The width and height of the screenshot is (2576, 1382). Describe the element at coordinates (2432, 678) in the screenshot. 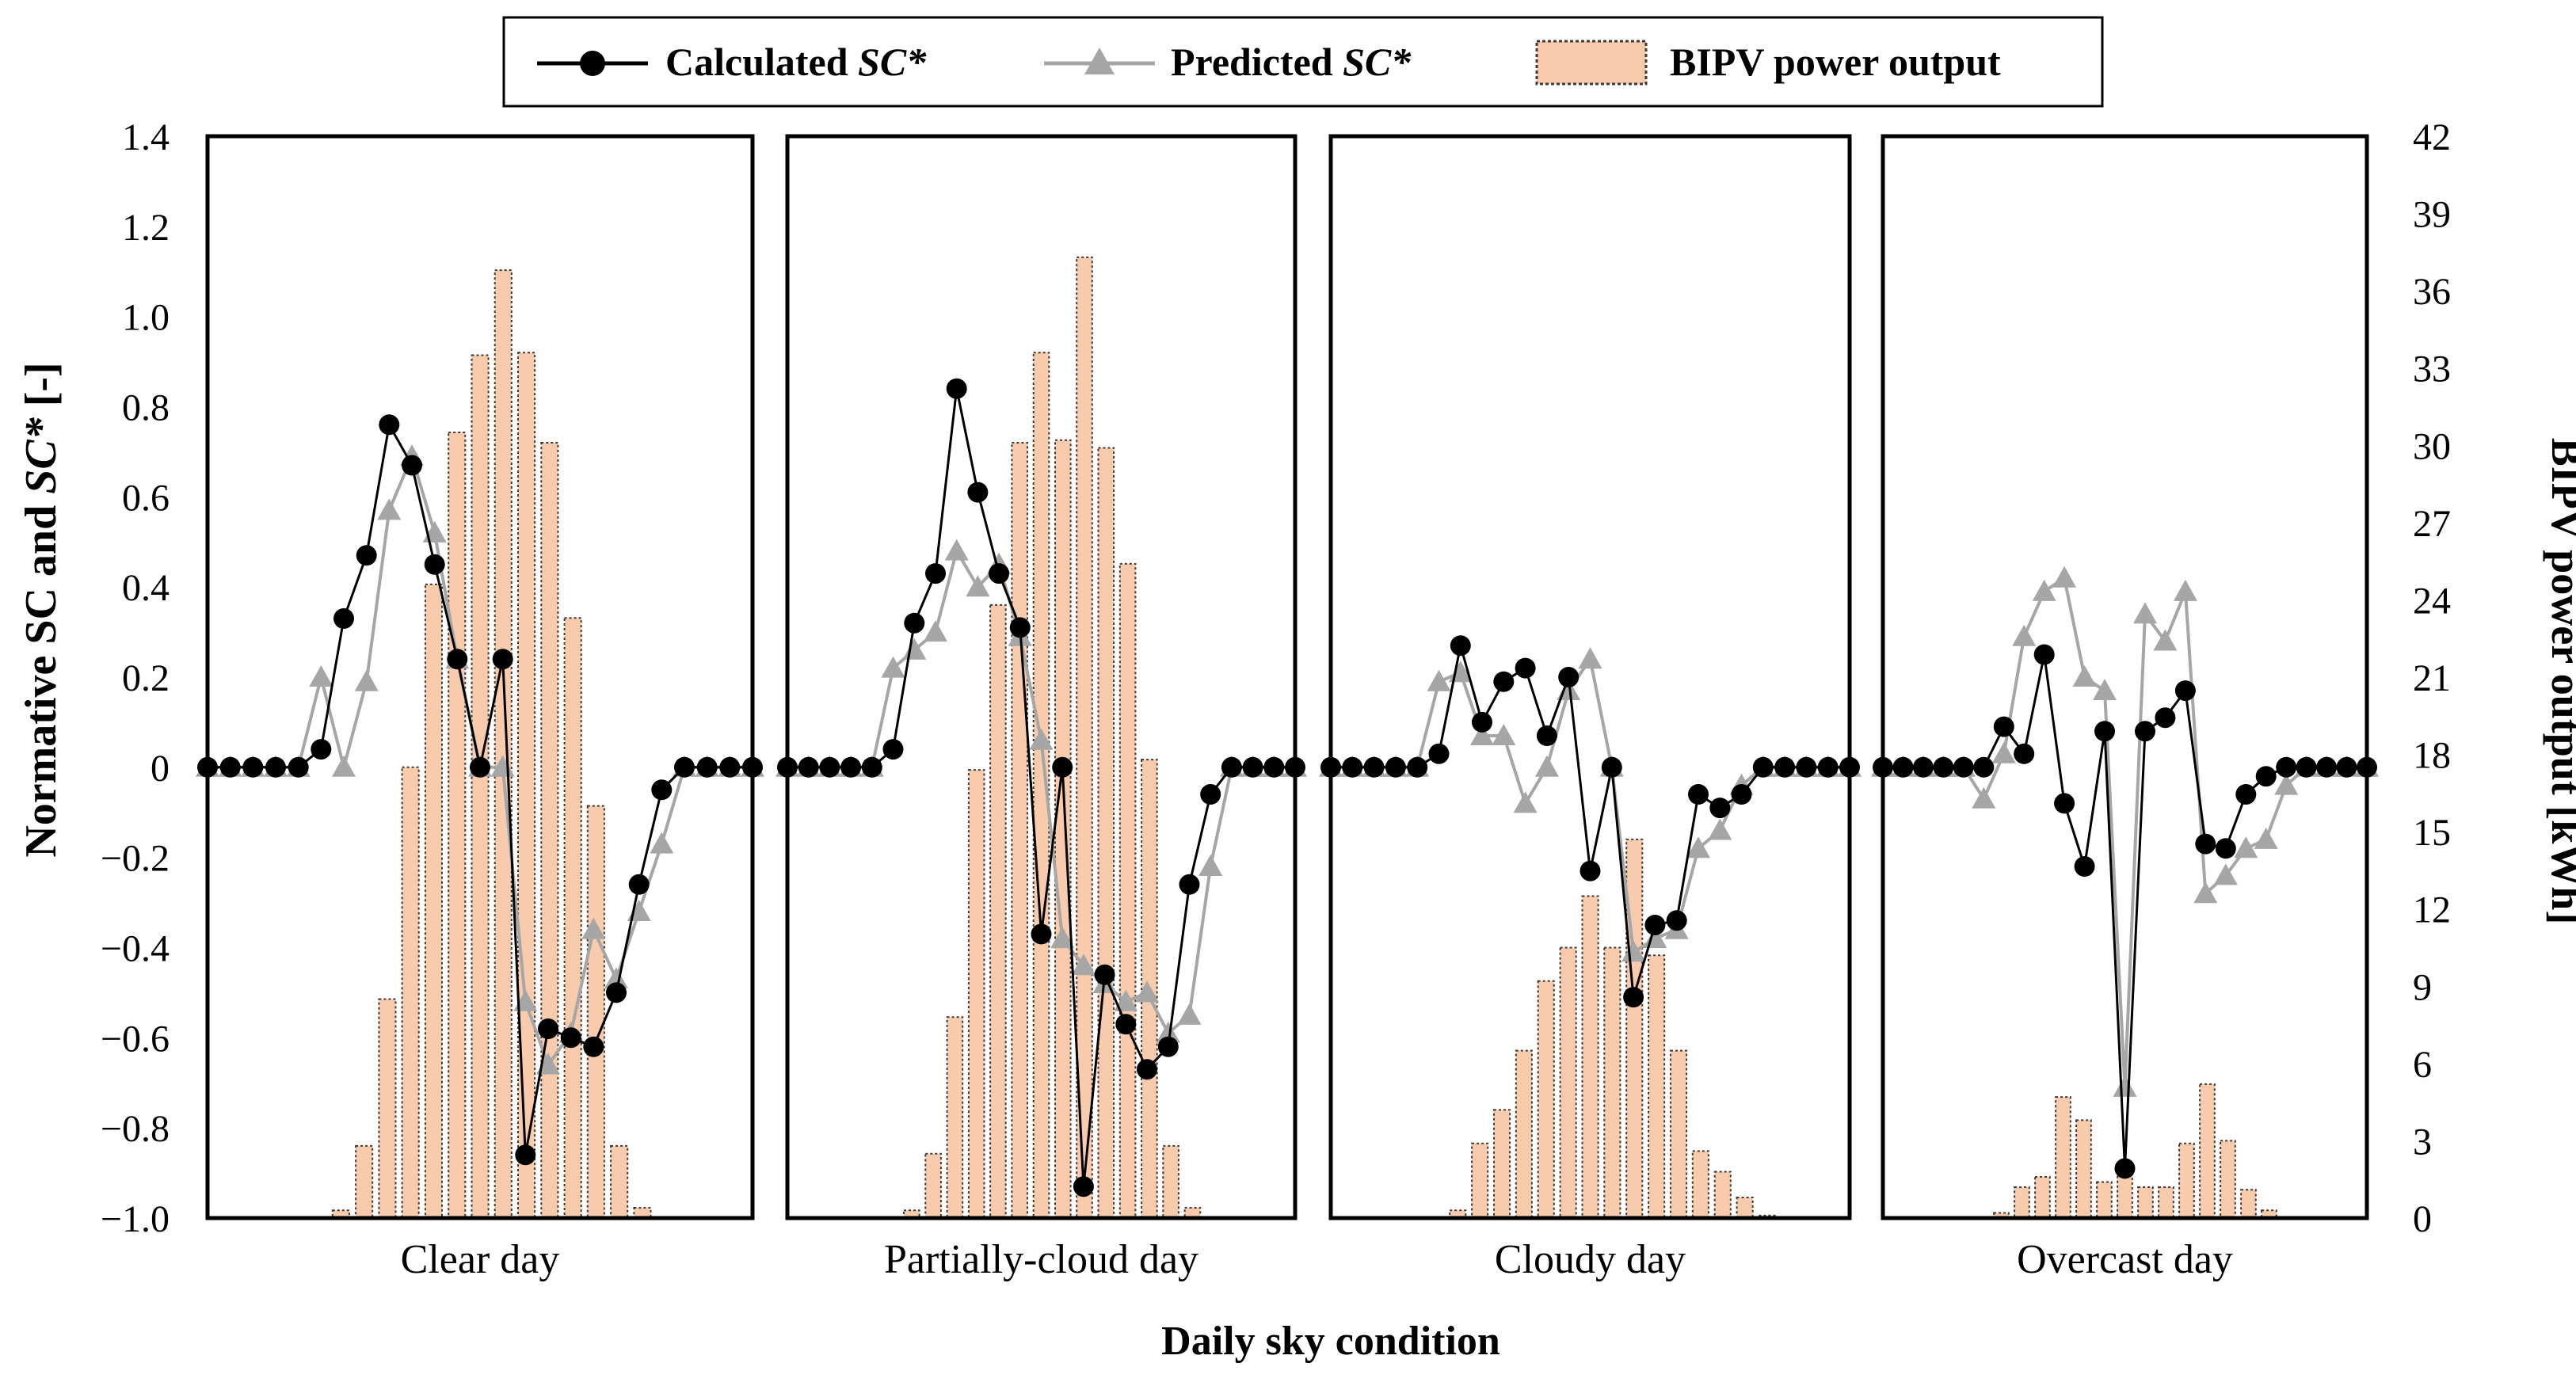

I see `y-right-tick-label: 21` at that location.